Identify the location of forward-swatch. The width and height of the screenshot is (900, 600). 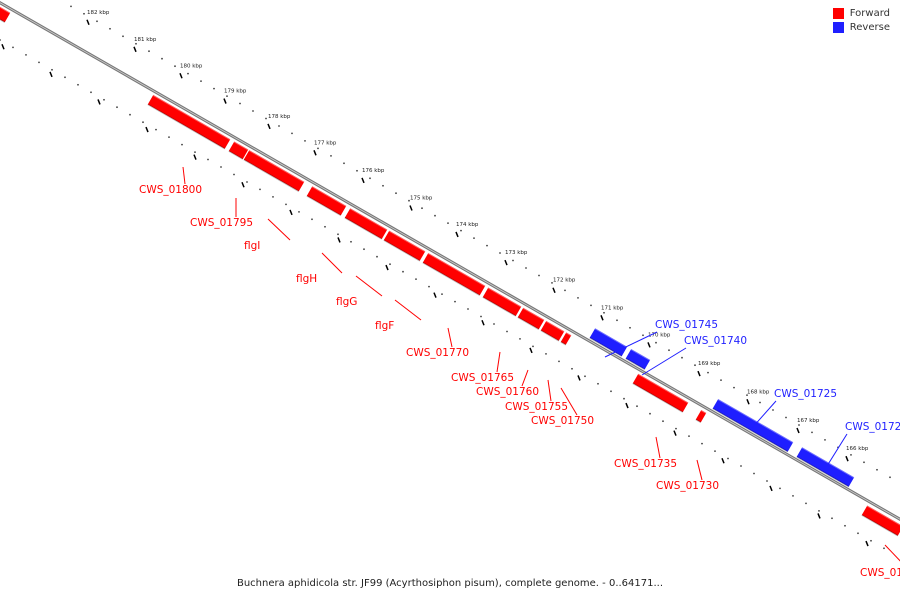
(838, 13).